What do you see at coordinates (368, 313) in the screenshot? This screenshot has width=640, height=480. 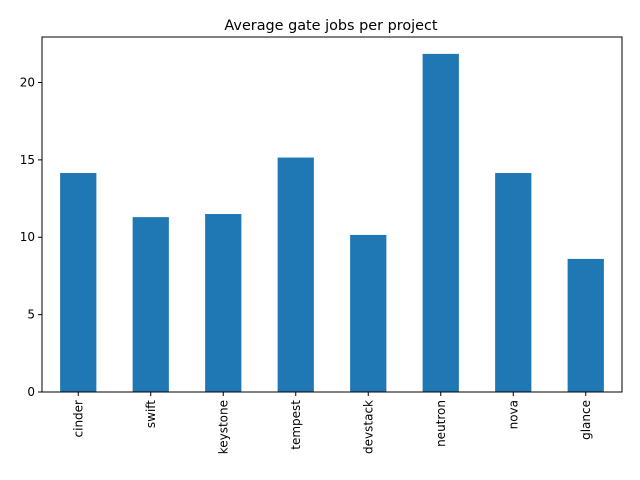 I see `bar-devstack` at bounding box center [368, 313].